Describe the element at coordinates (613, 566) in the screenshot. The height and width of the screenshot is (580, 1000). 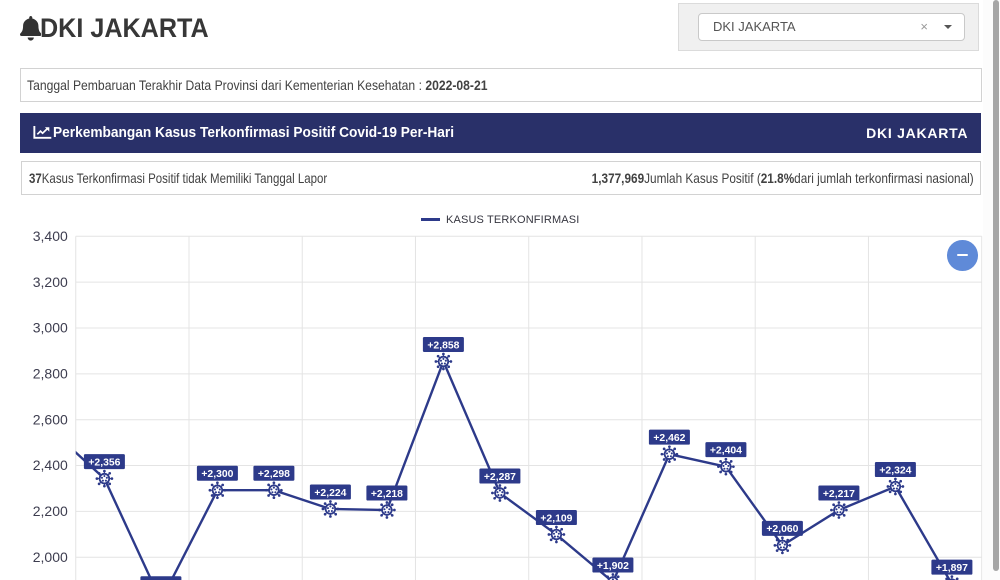
I see `svg-text: +1,902` at that location.